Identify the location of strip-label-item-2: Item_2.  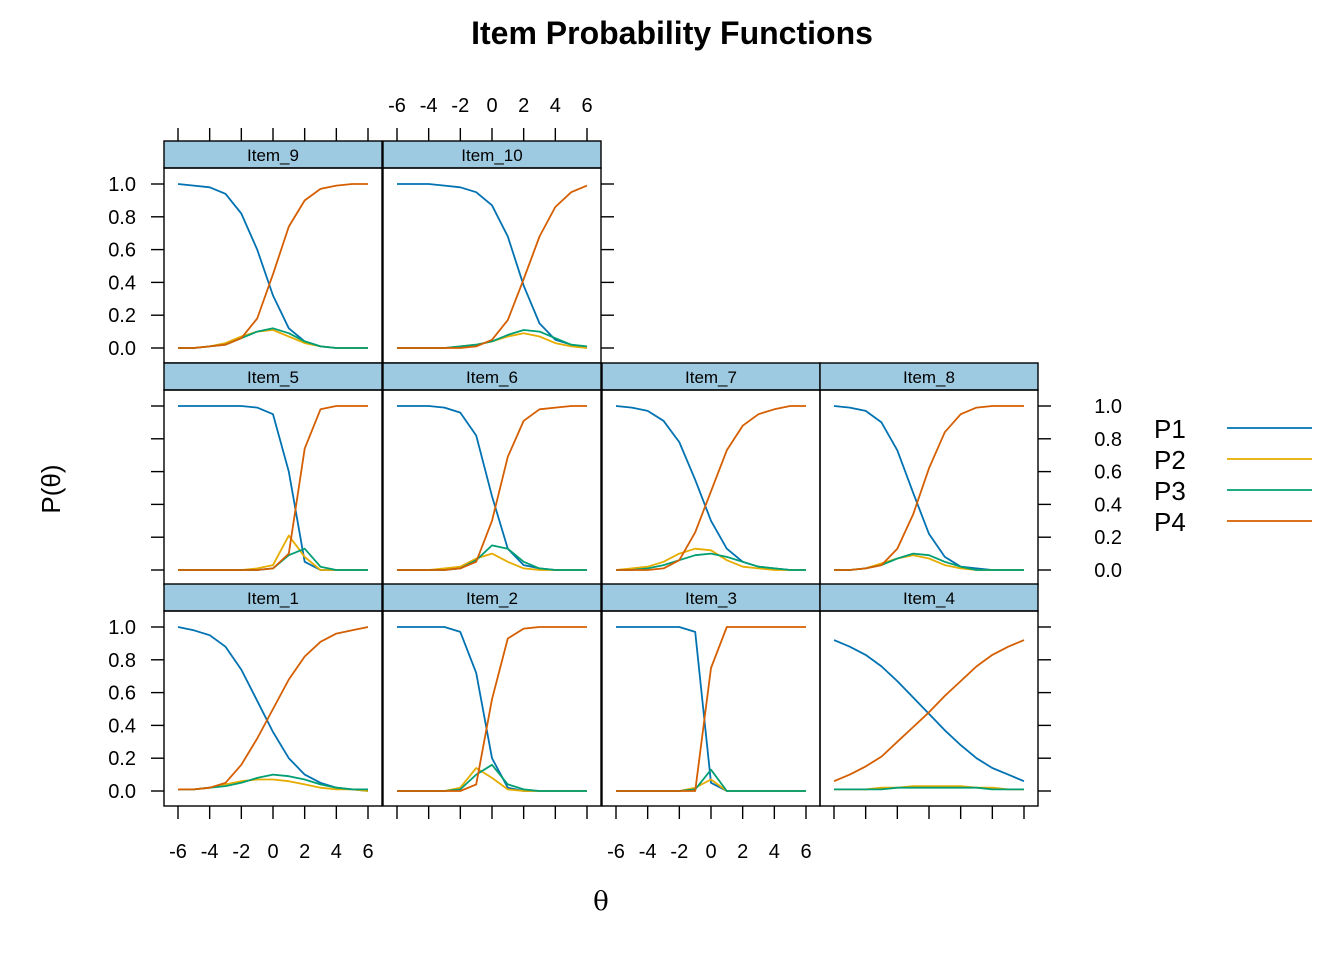
(492, 598).